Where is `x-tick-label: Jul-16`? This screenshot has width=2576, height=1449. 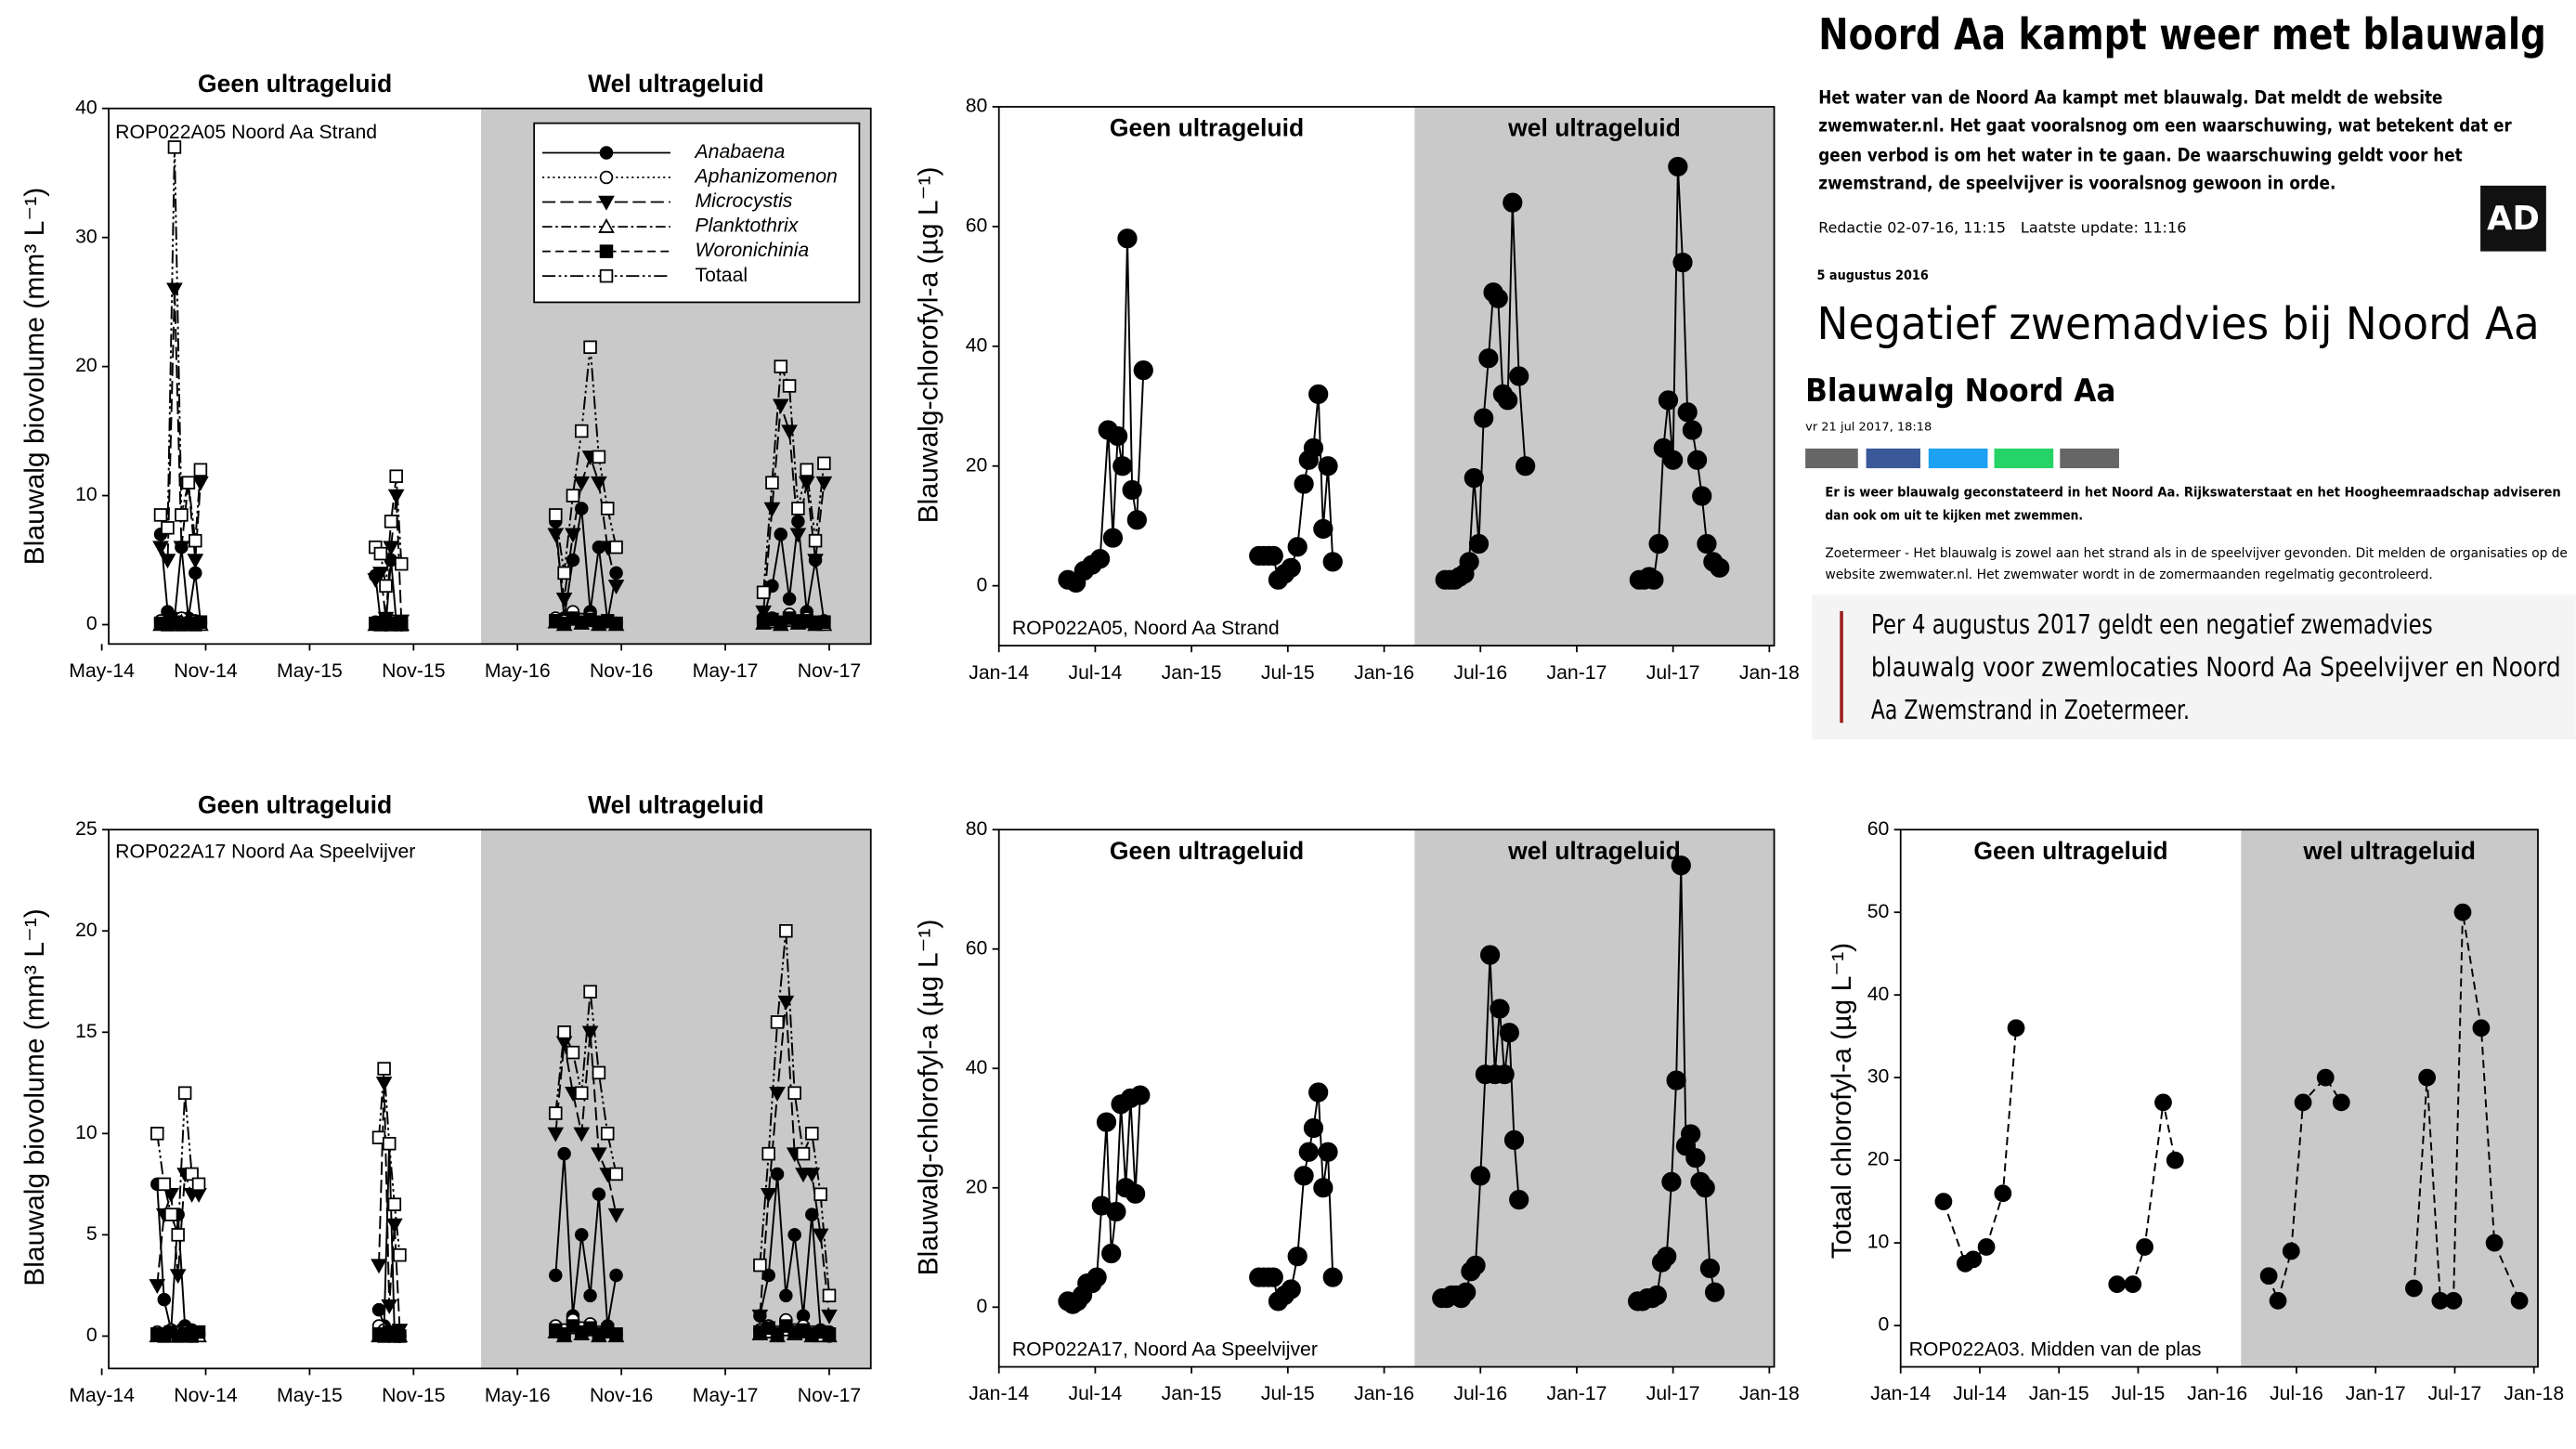
x-tick-label: Jul-16 is located at coordinates (2296, 1393).